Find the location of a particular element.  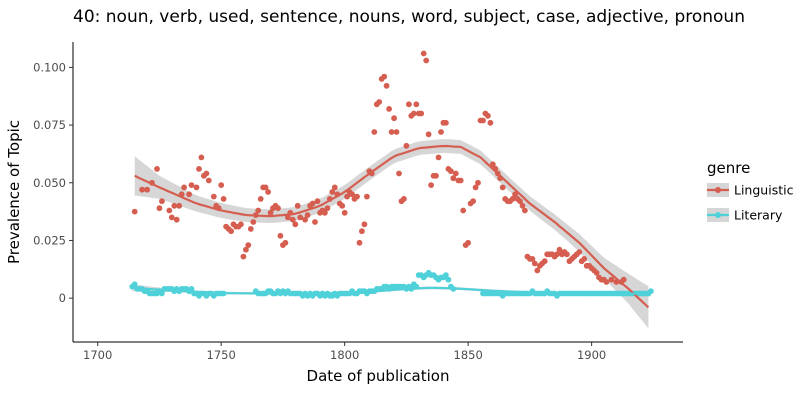

legend-title: genre is located at coordinates (728, 168).